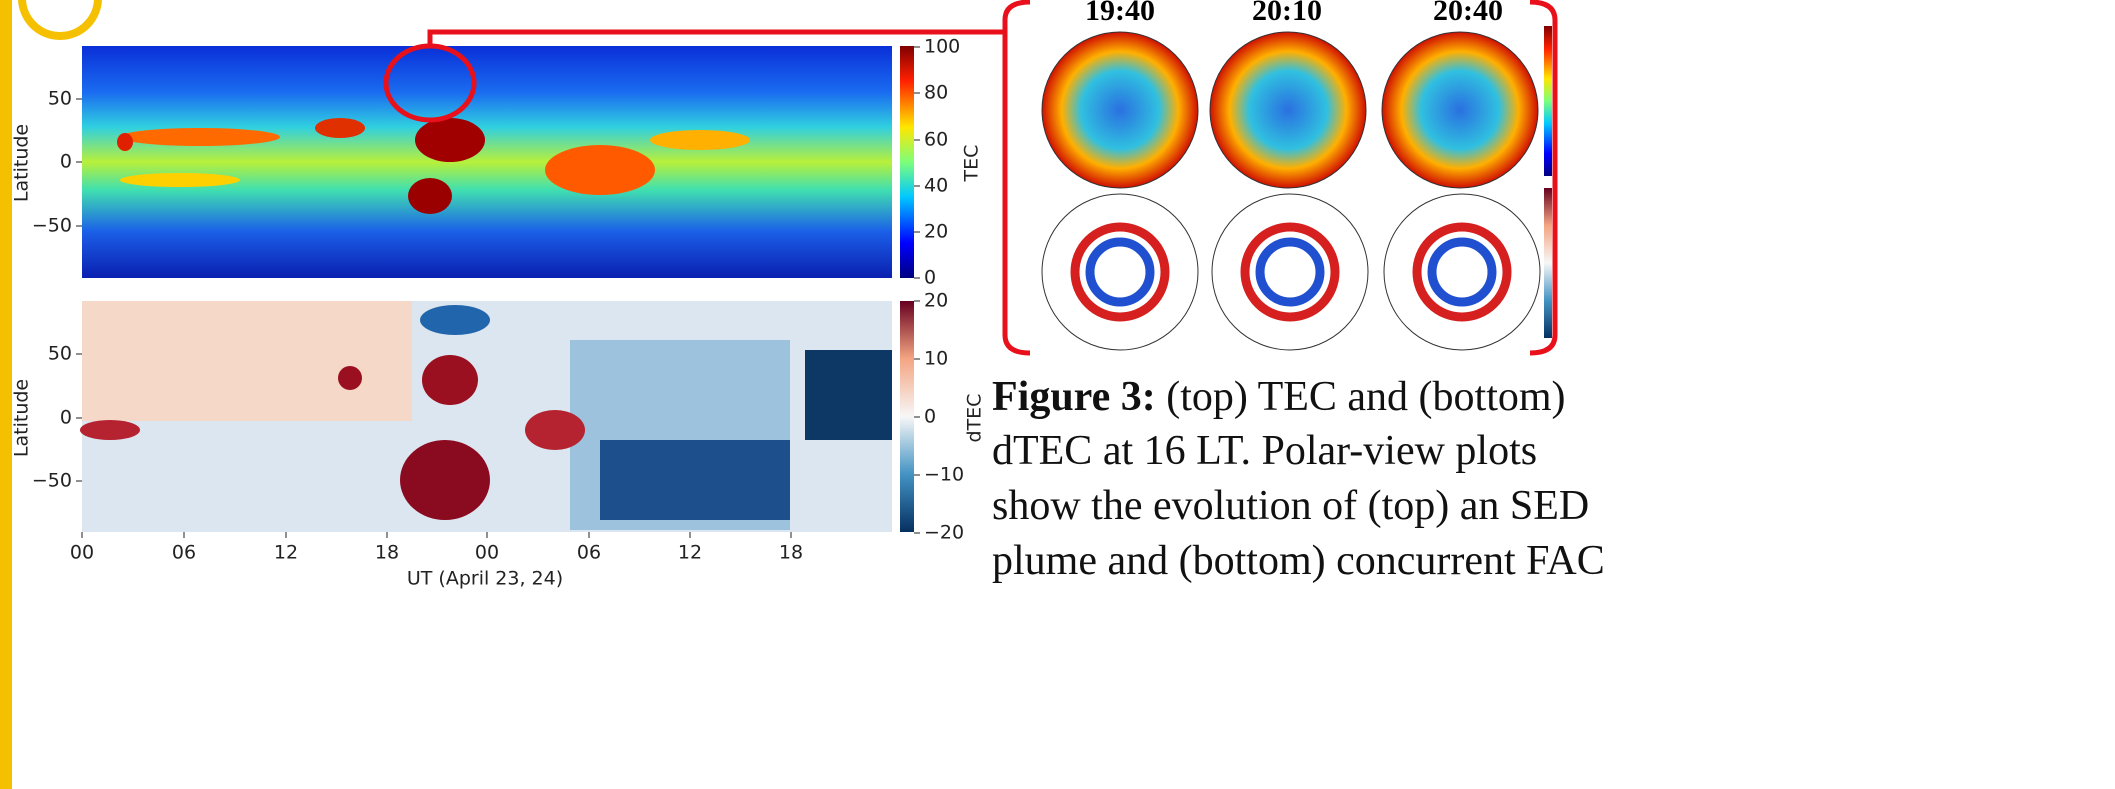 This screenshot has height=789, width=2115. Describe the element at coordinates (1264, 451) in the screenshot. I see `caption-line: dTEC at 16 LT. Polar-view plots` at that location.